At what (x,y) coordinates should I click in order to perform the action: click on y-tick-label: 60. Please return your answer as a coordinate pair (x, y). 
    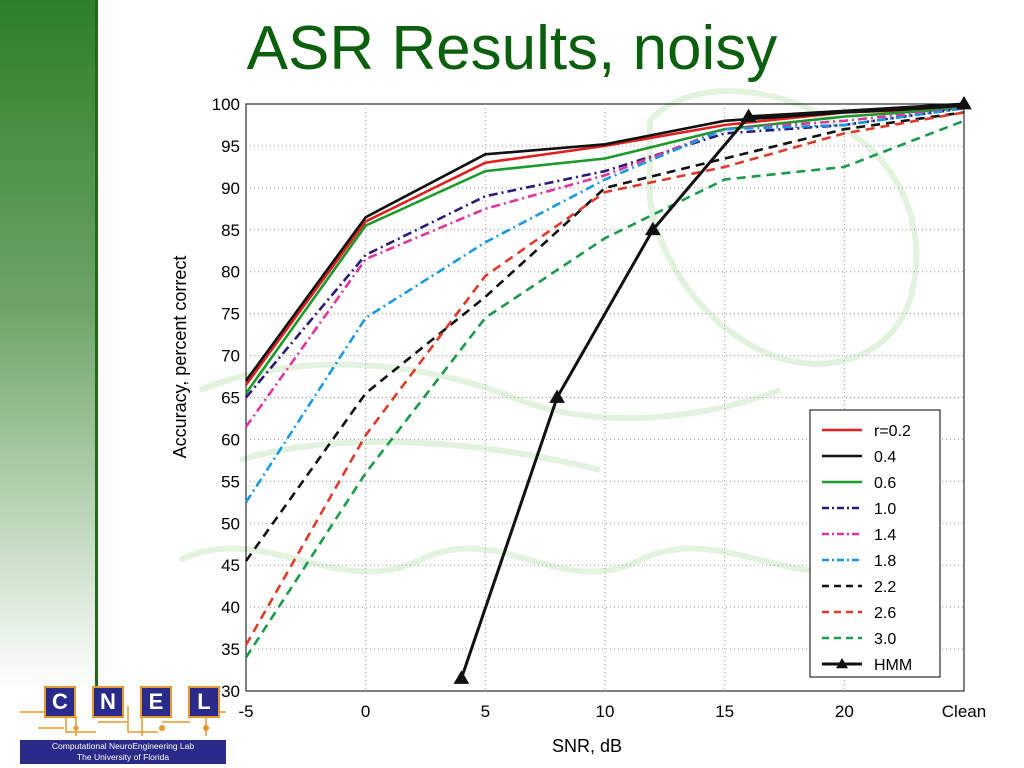
    Looking at the image, I should click on (230, 439).